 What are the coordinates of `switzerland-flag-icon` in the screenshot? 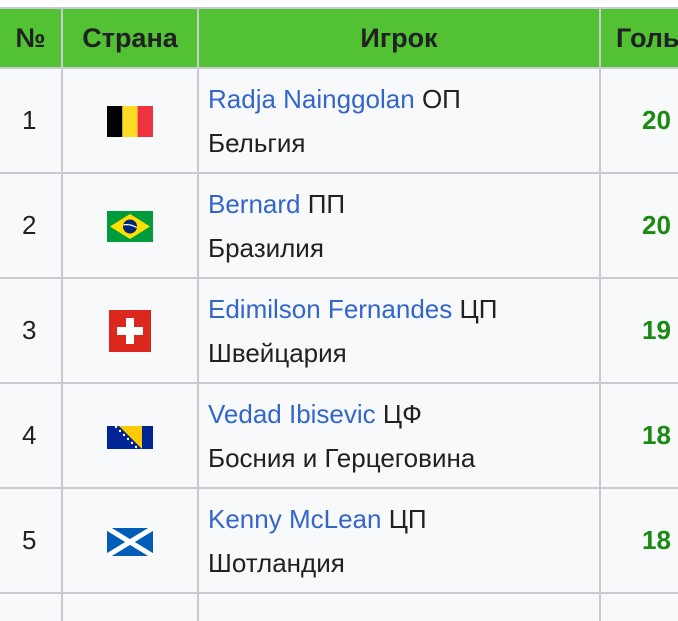 It's located at (130, 330).